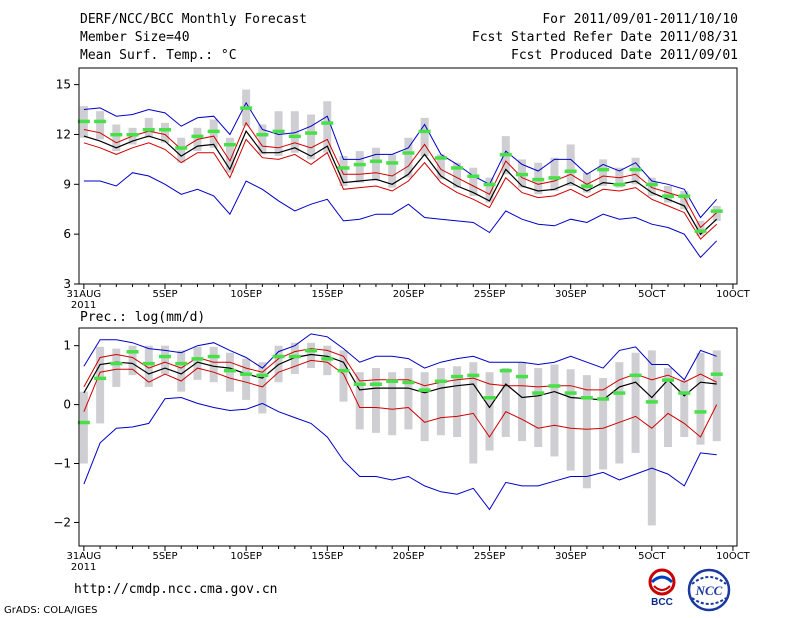 The width and height of the screenshot is (800, 618). What do you see at coordinates (245, 556) in the screenshot?
I see `precip-xtick-label: 10SEP` at bounding box center [245, 556].